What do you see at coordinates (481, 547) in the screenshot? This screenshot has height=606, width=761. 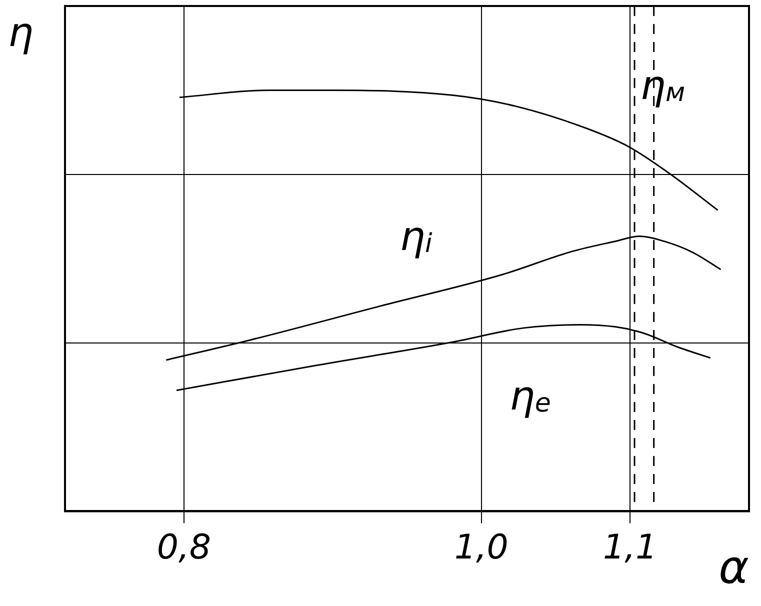 I see `x-tick-label: 1,0` at bounding box center [481, 547].